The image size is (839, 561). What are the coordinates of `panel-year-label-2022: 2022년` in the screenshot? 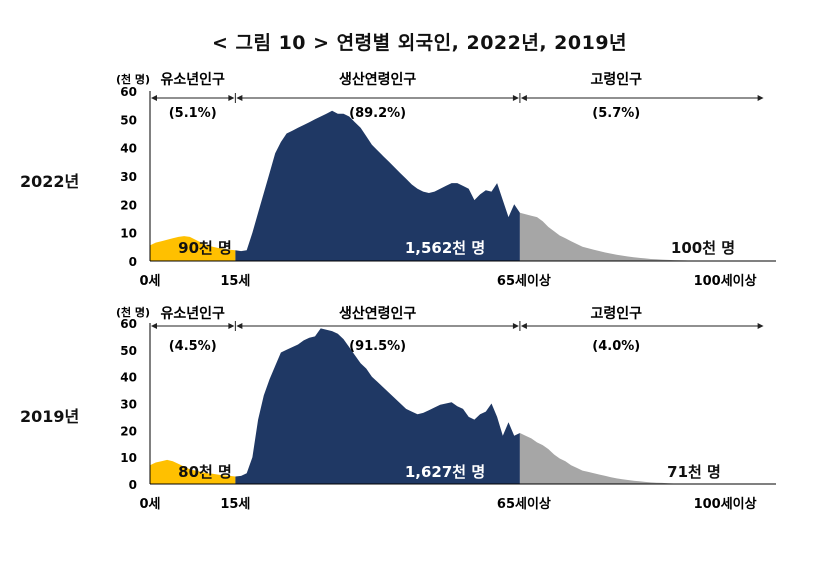 It's located at (50, 181).